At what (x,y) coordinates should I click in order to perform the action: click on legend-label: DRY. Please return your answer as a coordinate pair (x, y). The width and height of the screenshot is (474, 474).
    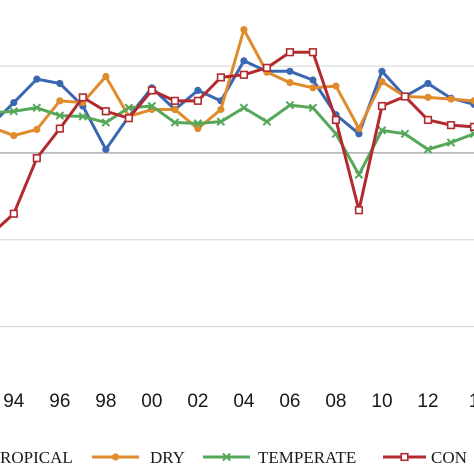
    Looking at the image, I should click on (167, 457).